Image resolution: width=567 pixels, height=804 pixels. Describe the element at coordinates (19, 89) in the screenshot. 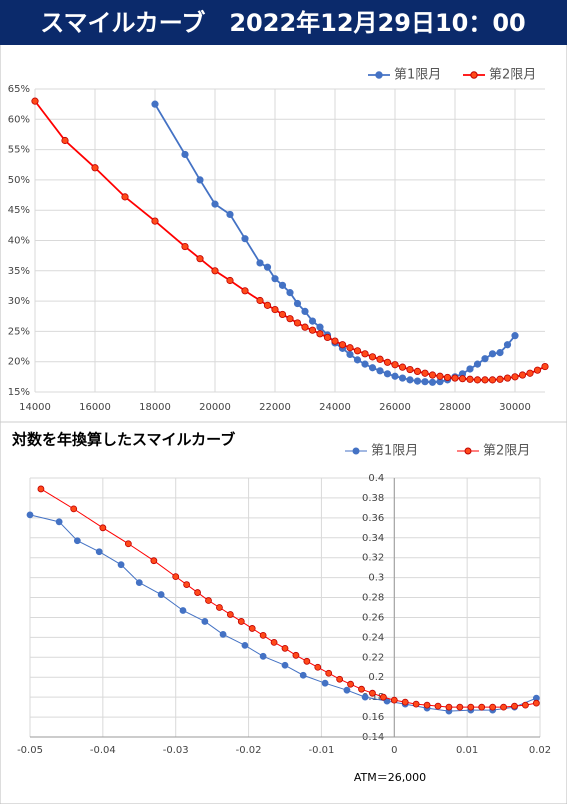

I see `y-tick-label: 65%` at that location.